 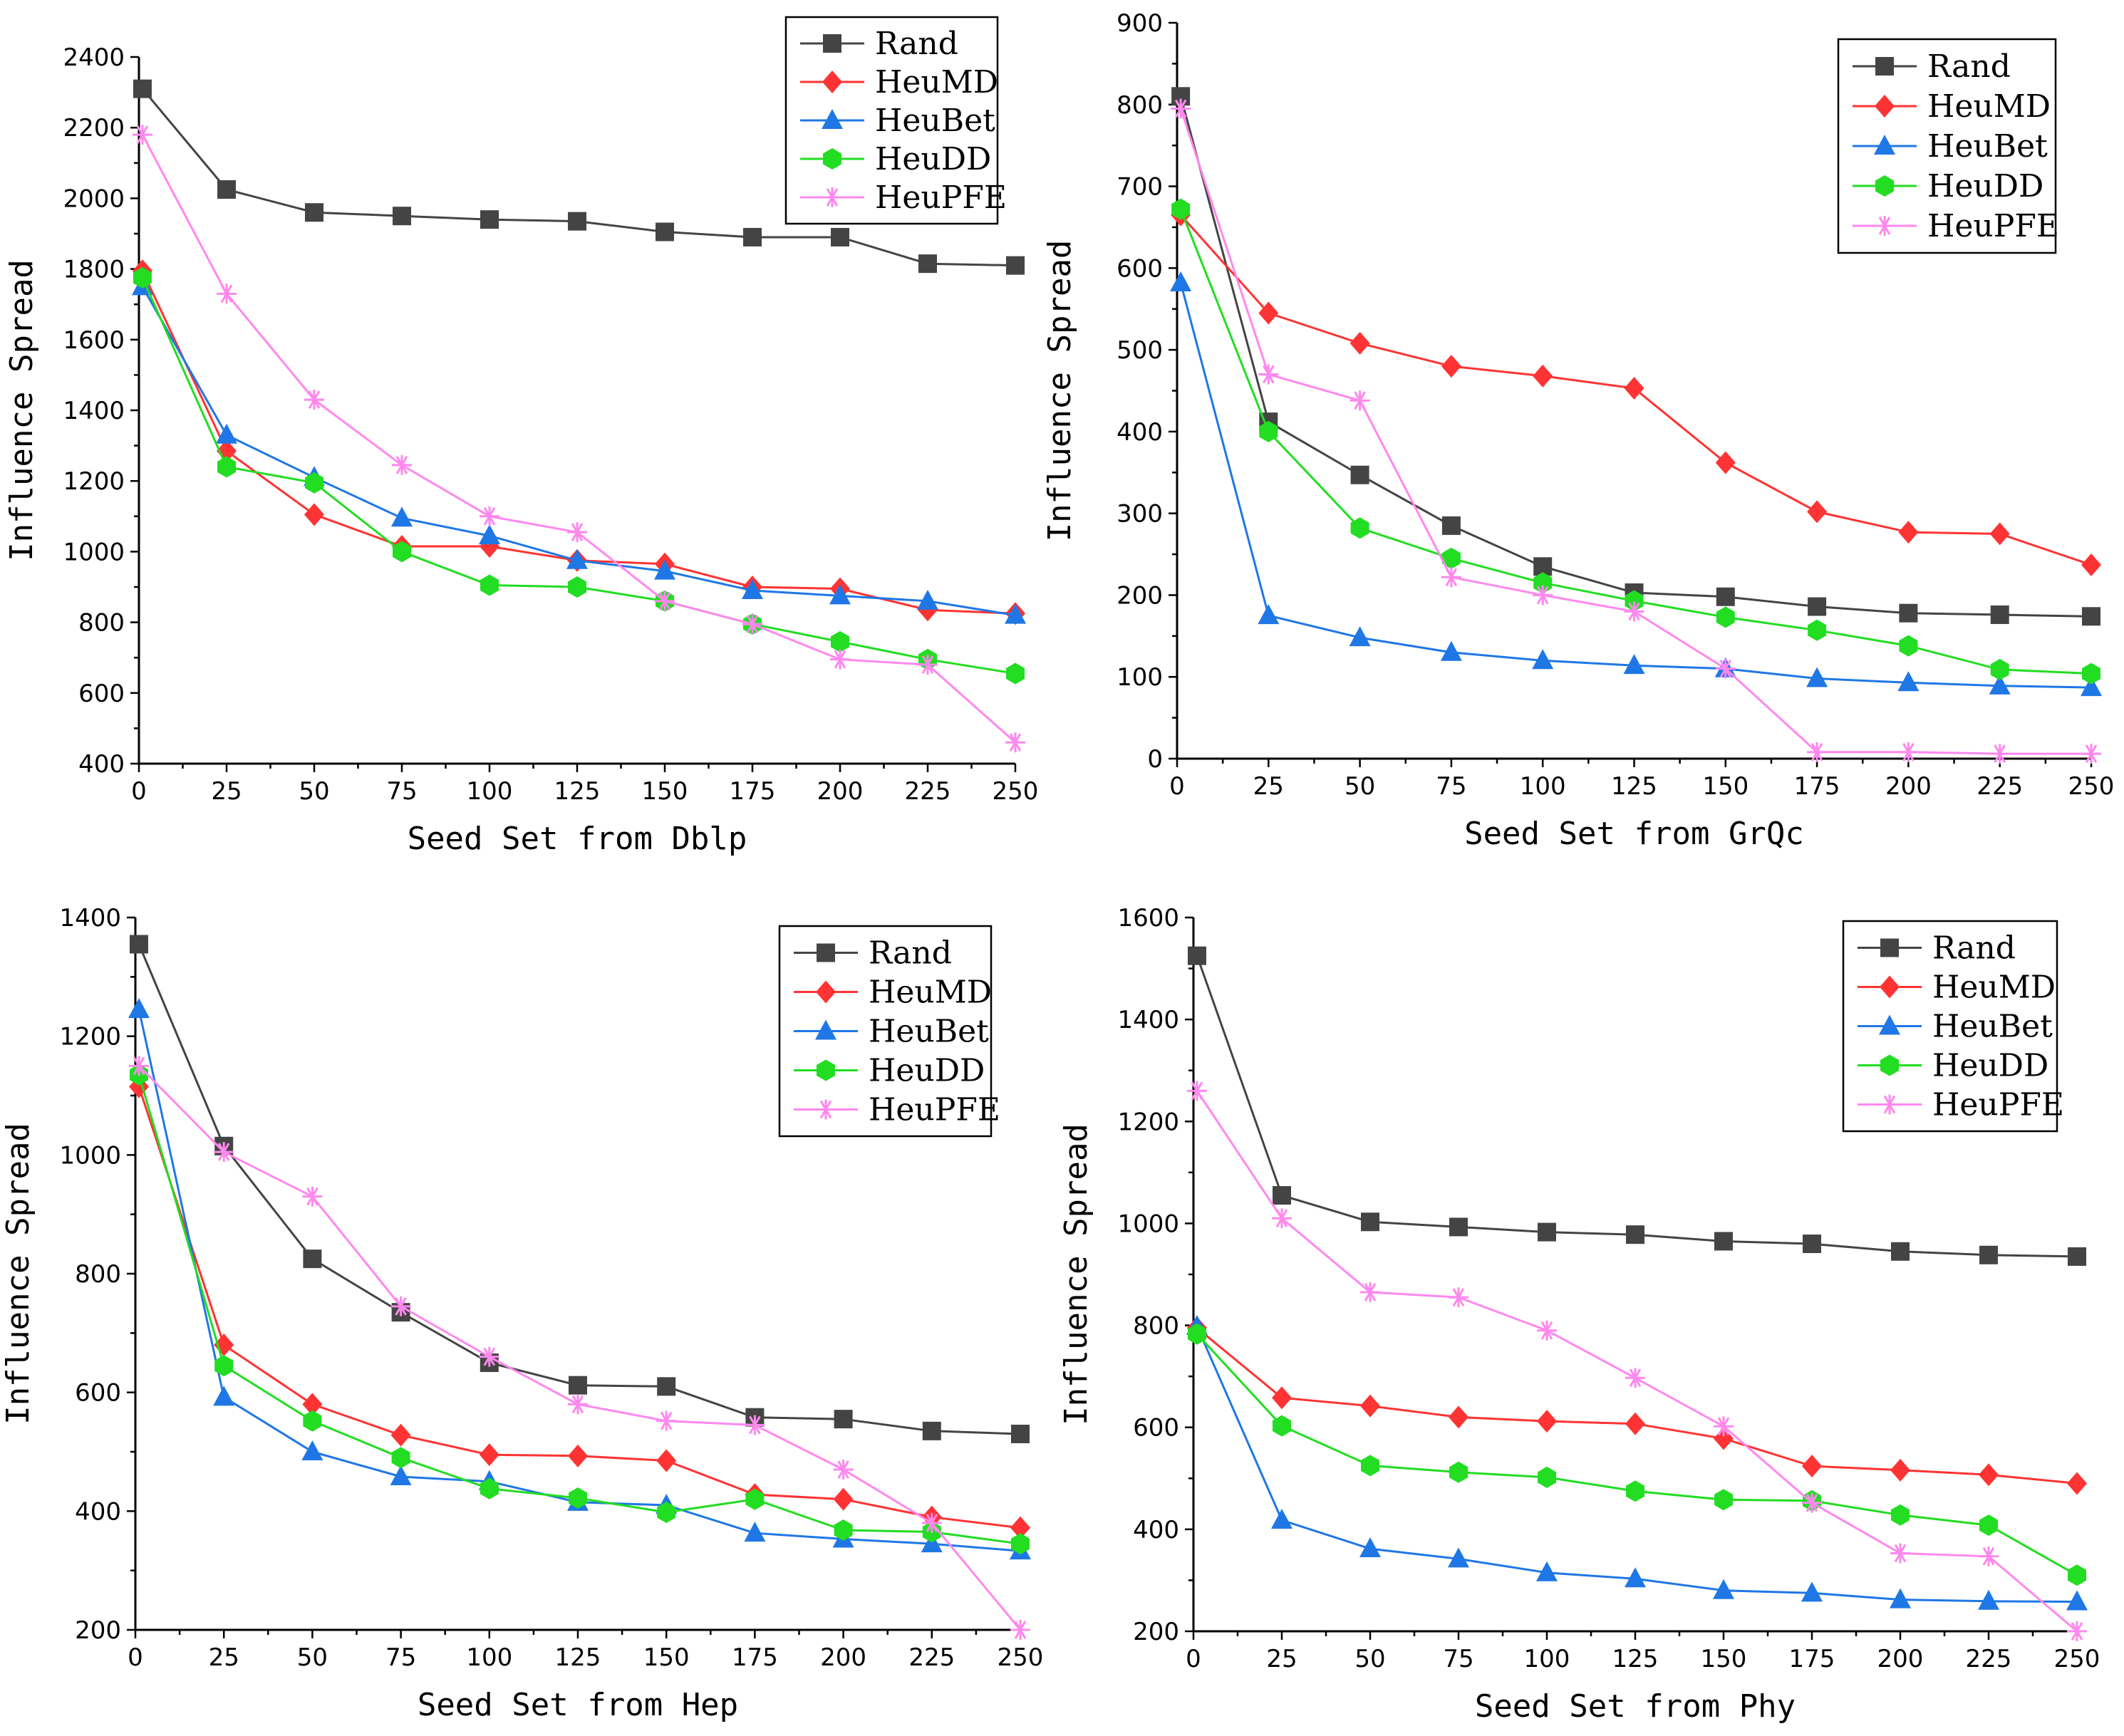 I want to click on x-tick-label: 125, so click(x=577, y=791).